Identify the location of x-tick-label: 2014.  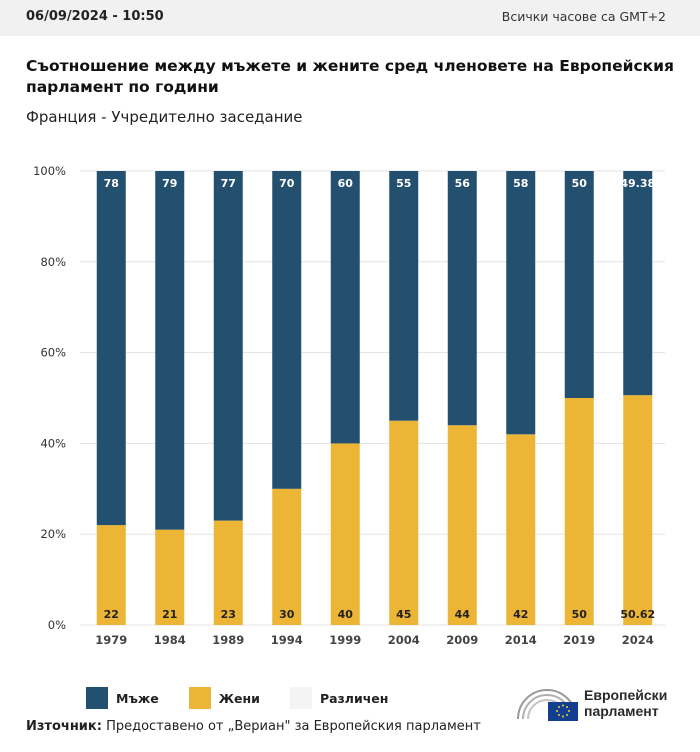
(521, 640).